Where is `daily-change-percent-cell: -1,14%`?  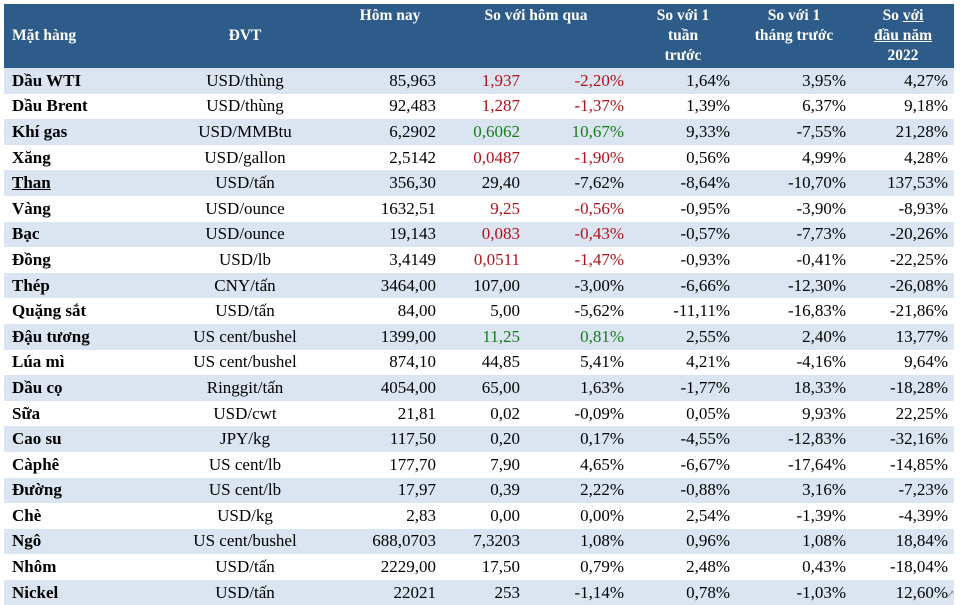 daily-change-percent-cell: -1,14% is located at coordinates (578, 592).